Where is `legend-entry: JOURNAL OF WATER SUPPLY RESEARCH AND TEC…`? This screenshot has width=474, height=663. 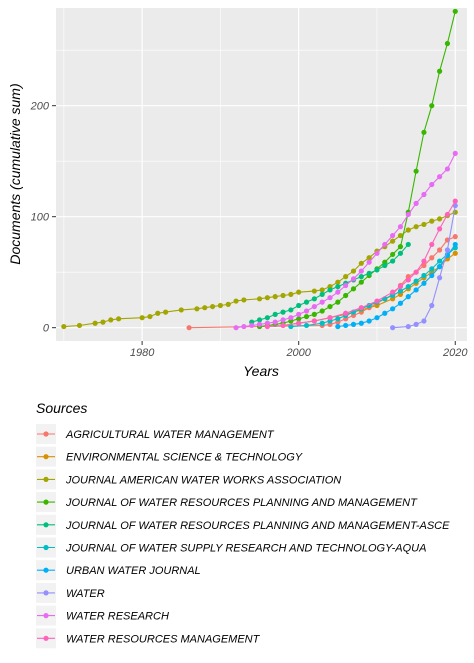
legend-entry: JOURNAL OF WATER SUPPLY RESEARCH AND TEC… is located at coordinates (231, 547).